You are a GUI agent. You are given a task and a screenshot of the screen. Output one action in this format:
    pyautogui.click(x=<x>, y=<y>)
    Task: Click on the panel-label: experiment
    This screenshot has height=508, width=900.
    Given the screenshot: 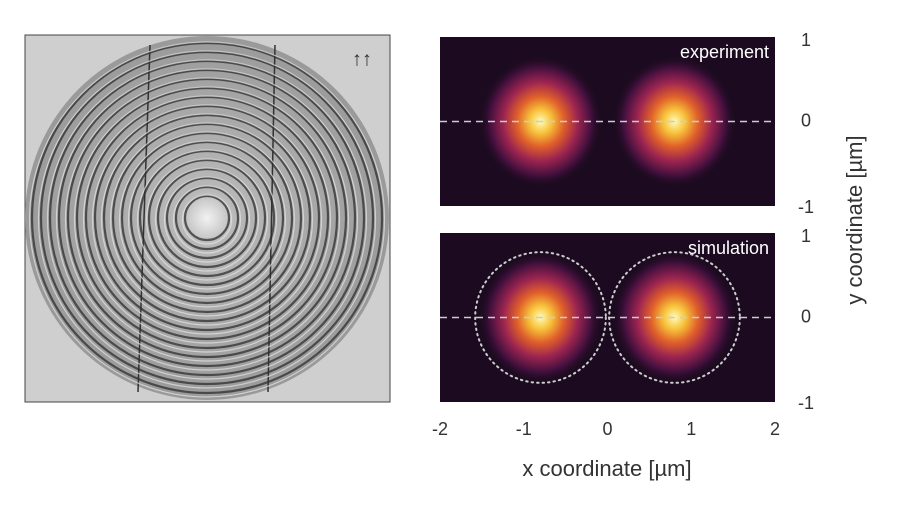 What is the action you would take?
    pyautogui.click(x=724, y=52)
    